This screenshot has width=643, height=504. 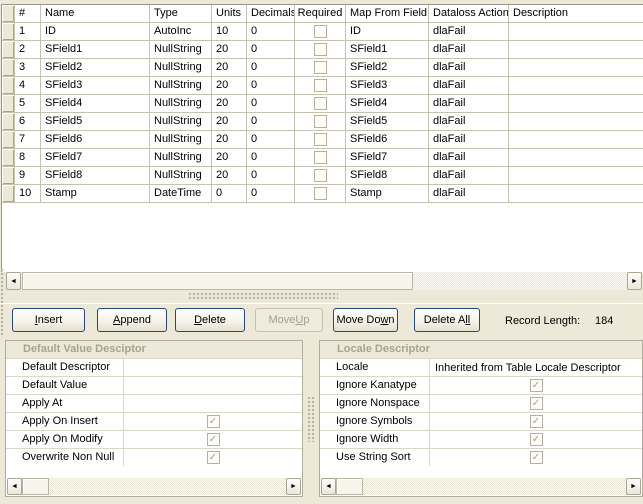 I want to click on list-item: Ignore Symbols ✓, so click(x=481, y=421).